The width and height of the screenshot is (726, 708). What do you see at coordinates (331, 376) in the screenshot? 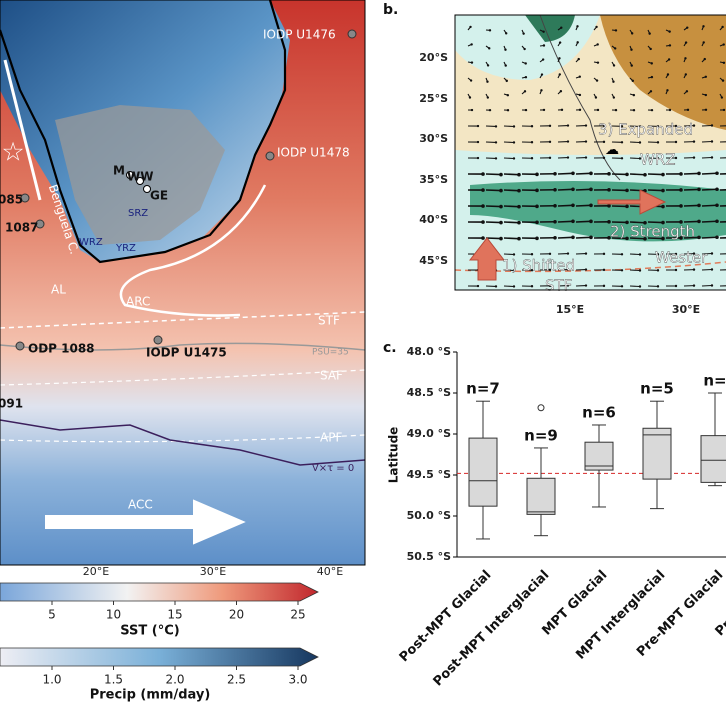
I see `map-label: SAF` at bounding box center [331, 376].